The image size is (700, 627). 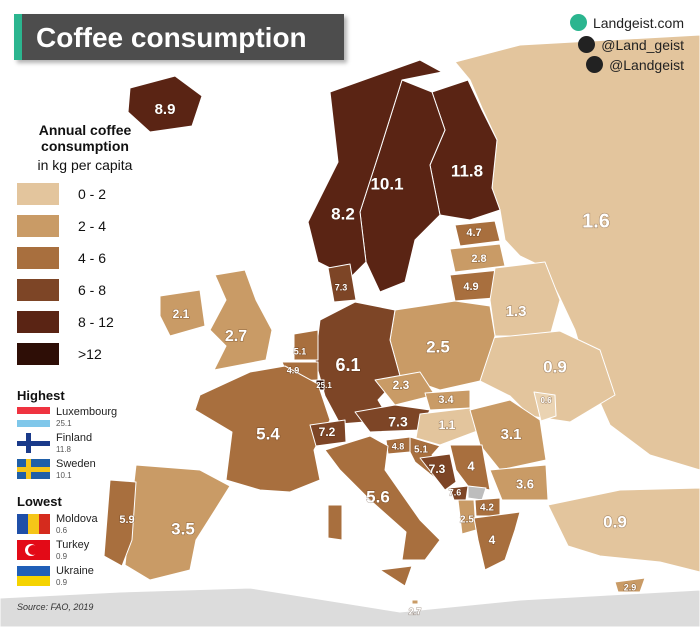 I want to click on twitter: @Landgeist, so click(x=635, y=64).